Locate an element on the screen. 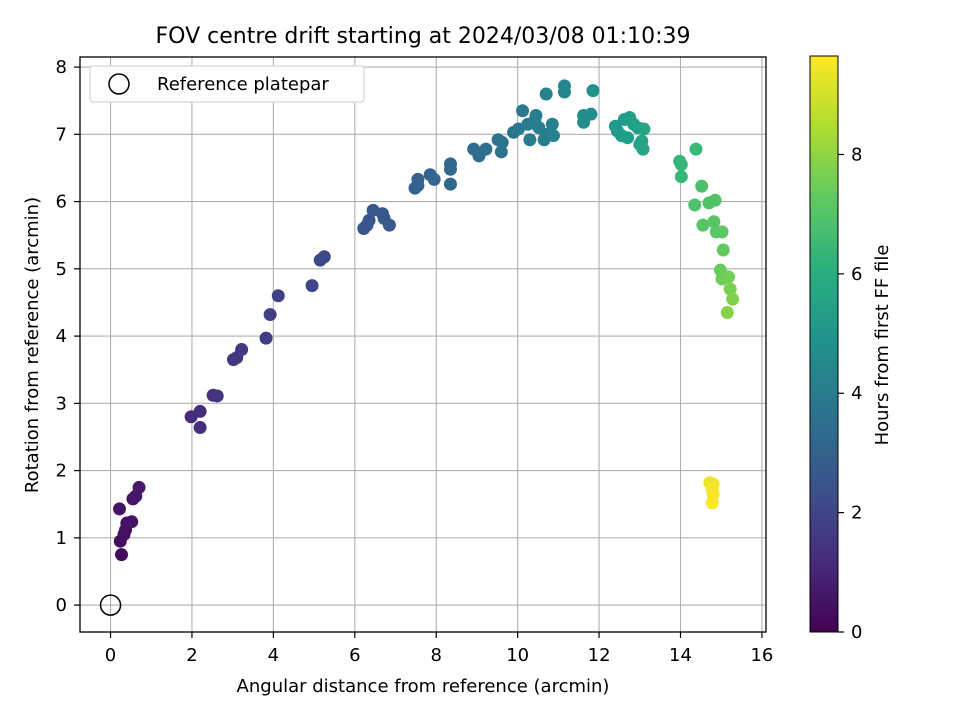  colorbar-tick-label: 4 is located at coordinates (856, 393).